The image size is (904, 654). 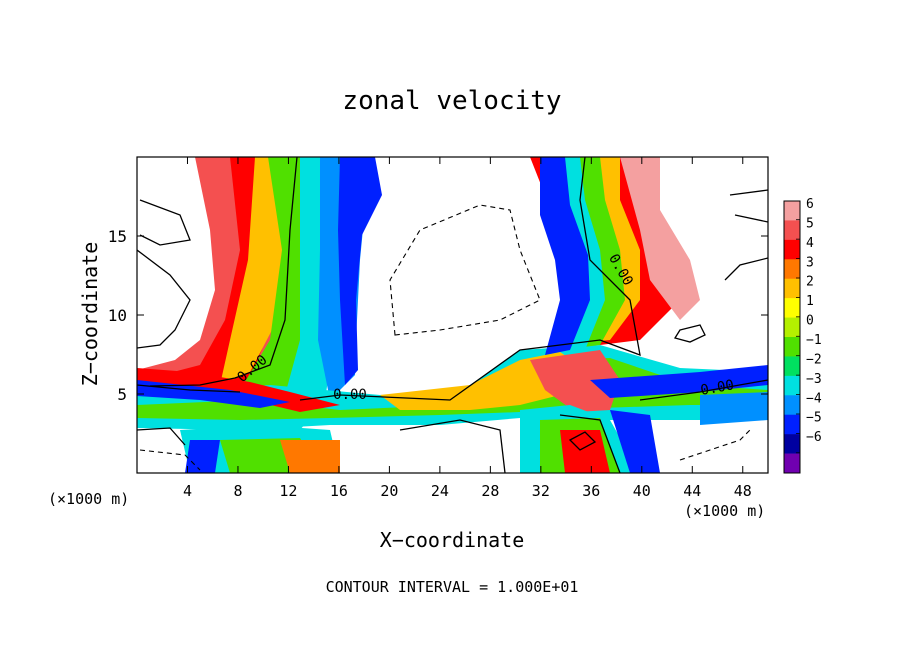 What do you see at coordinates (117, 315) in the screenshot?
I see `y-tick-label: 10` at bounding box center [117, 315].